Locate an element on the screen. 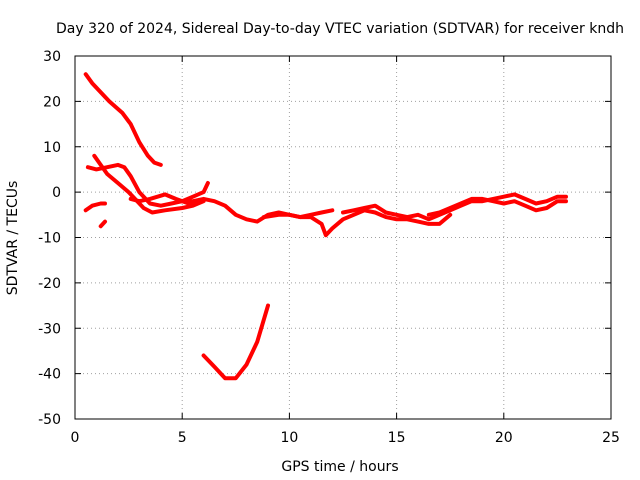  series-pass-d is located at coordinates (165, 199).